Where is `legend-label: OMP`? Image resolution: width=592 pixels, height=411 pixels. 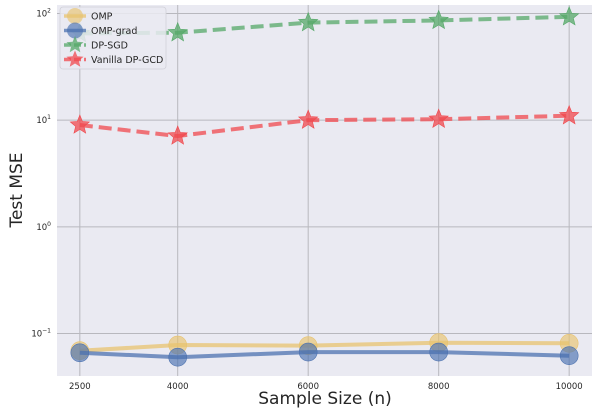
legend-label: OMP is located at coordinates (102, 17).